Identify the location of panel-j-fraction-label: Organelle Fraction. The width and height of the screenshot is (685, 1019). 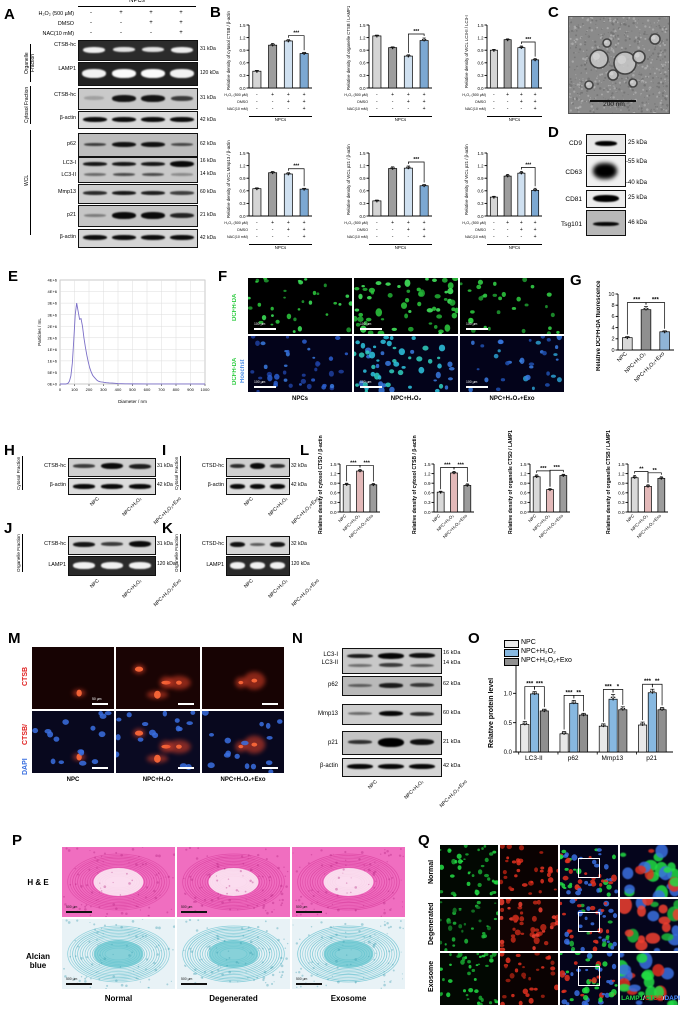
(18, 553).